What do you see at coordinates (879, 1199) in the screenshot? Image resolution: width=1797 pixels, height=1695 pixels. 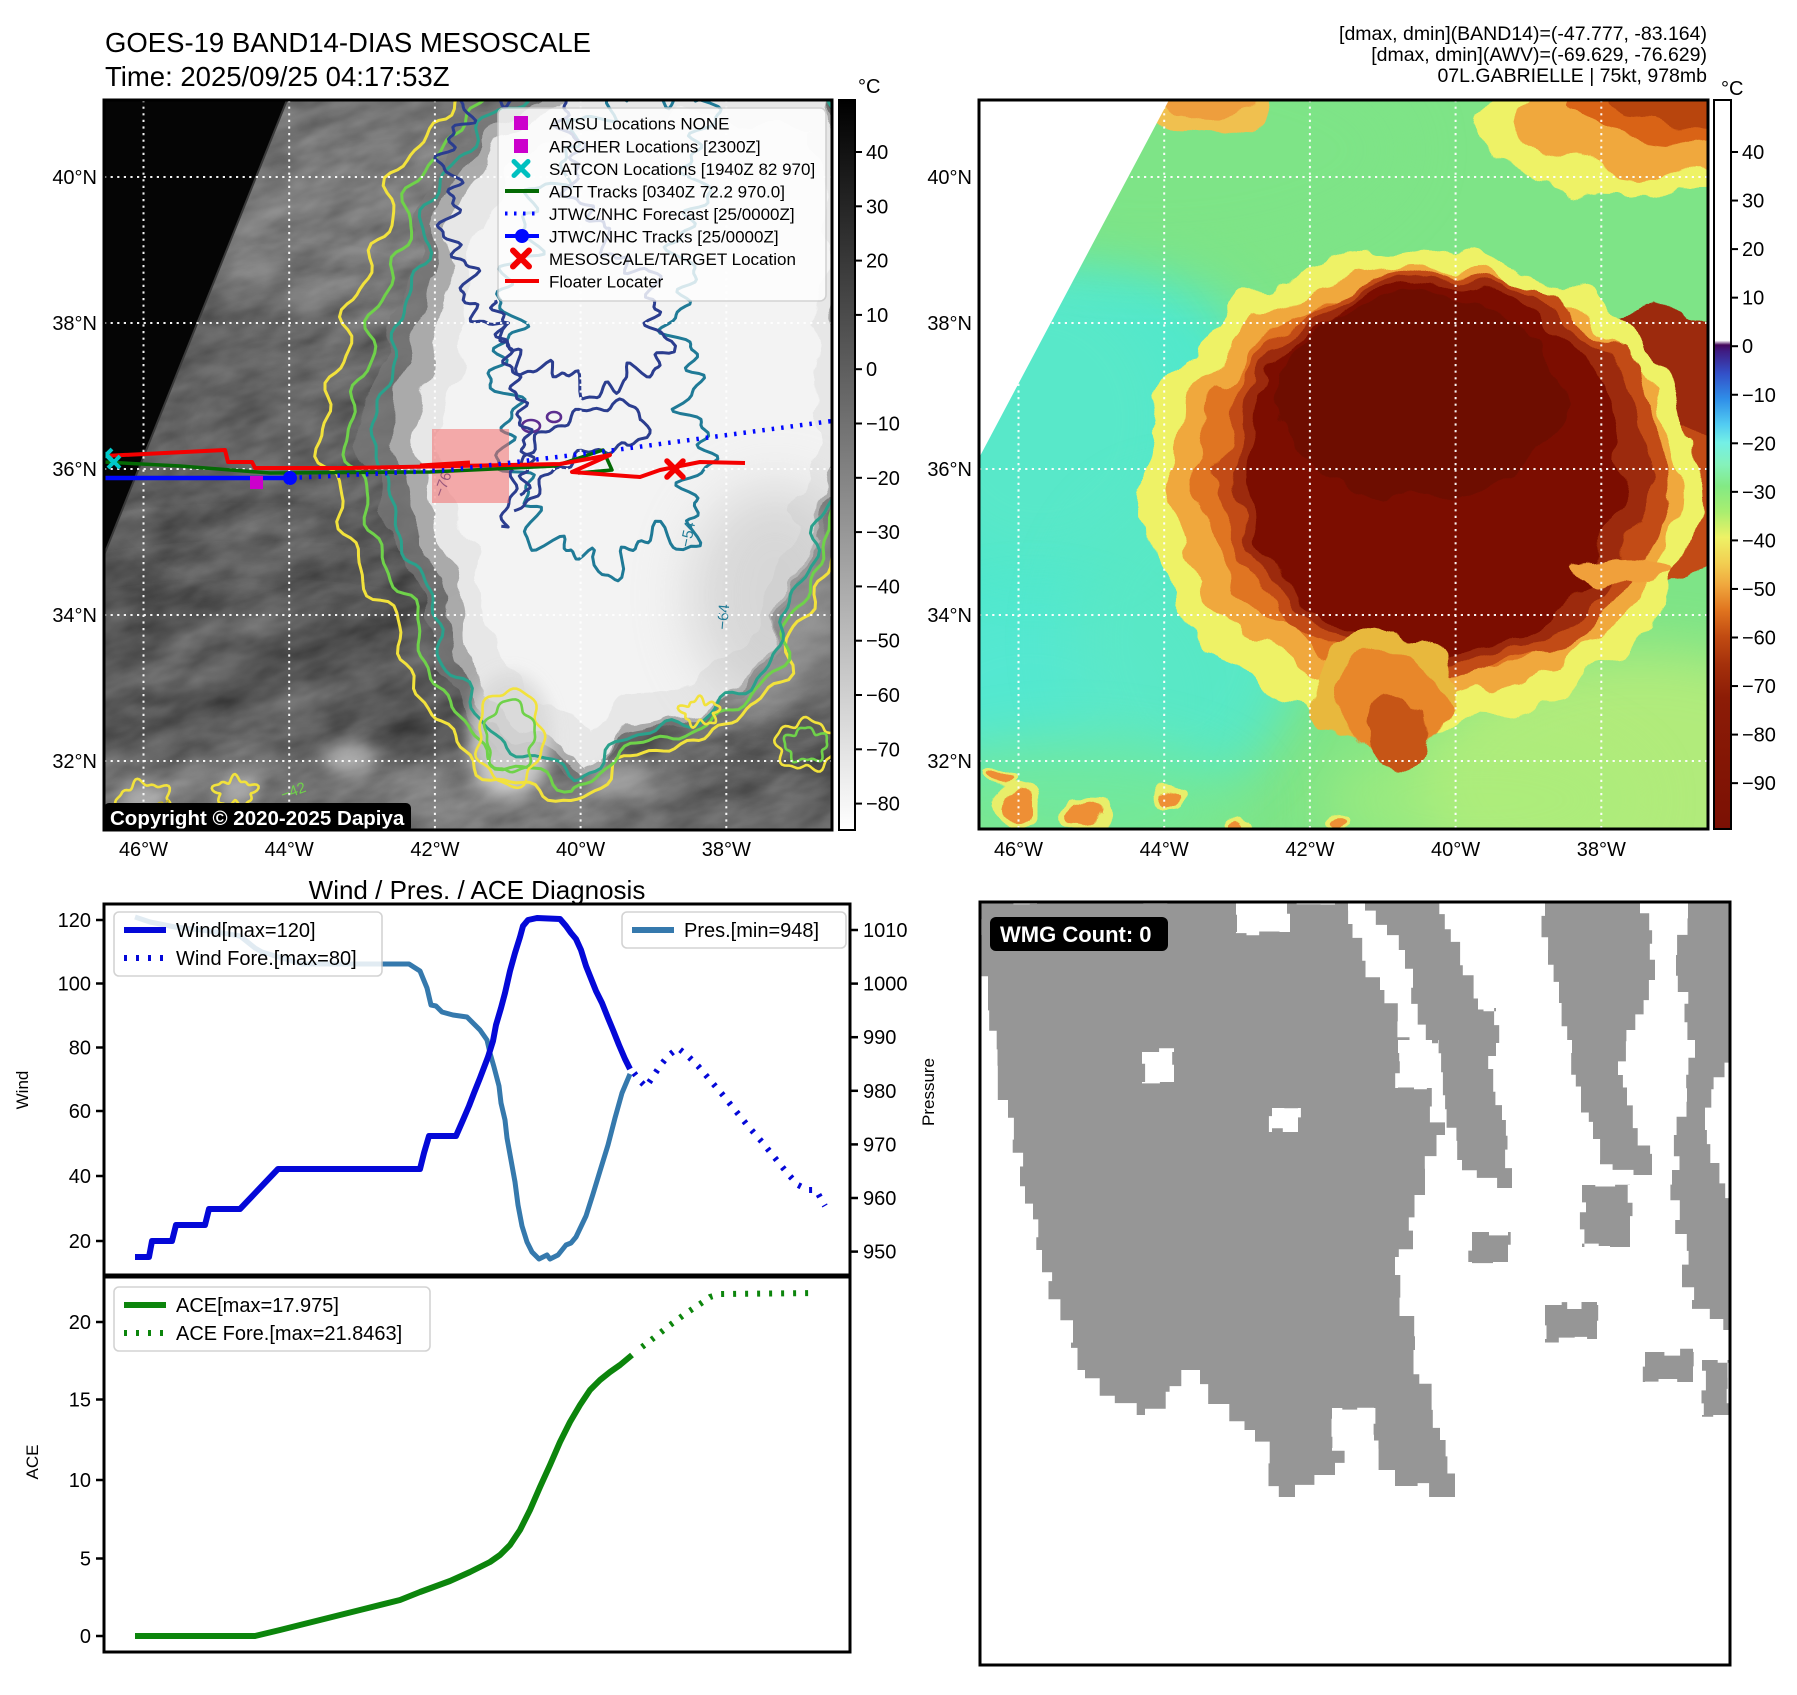 I see `svg-text: 960` at bounding box center [879, 1199].